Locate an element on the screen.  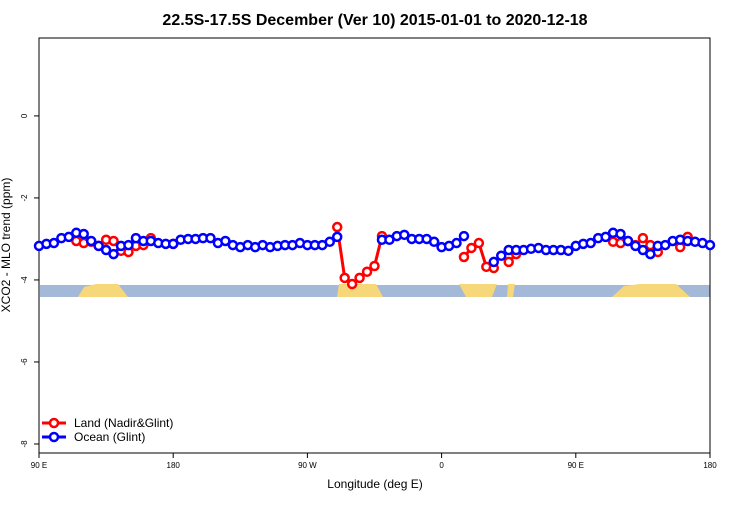
x-tick-label: 90 W is located at coordinates (307, 465).